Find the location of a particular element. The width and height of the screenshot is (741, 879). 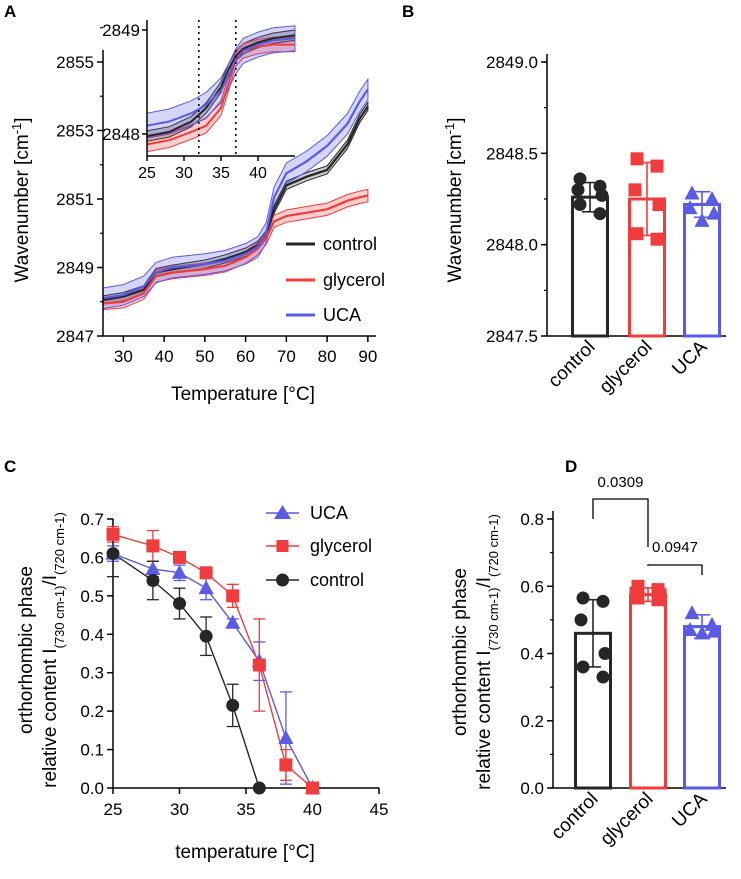

legend-marker-control-c is located at coordinates (282, 580).